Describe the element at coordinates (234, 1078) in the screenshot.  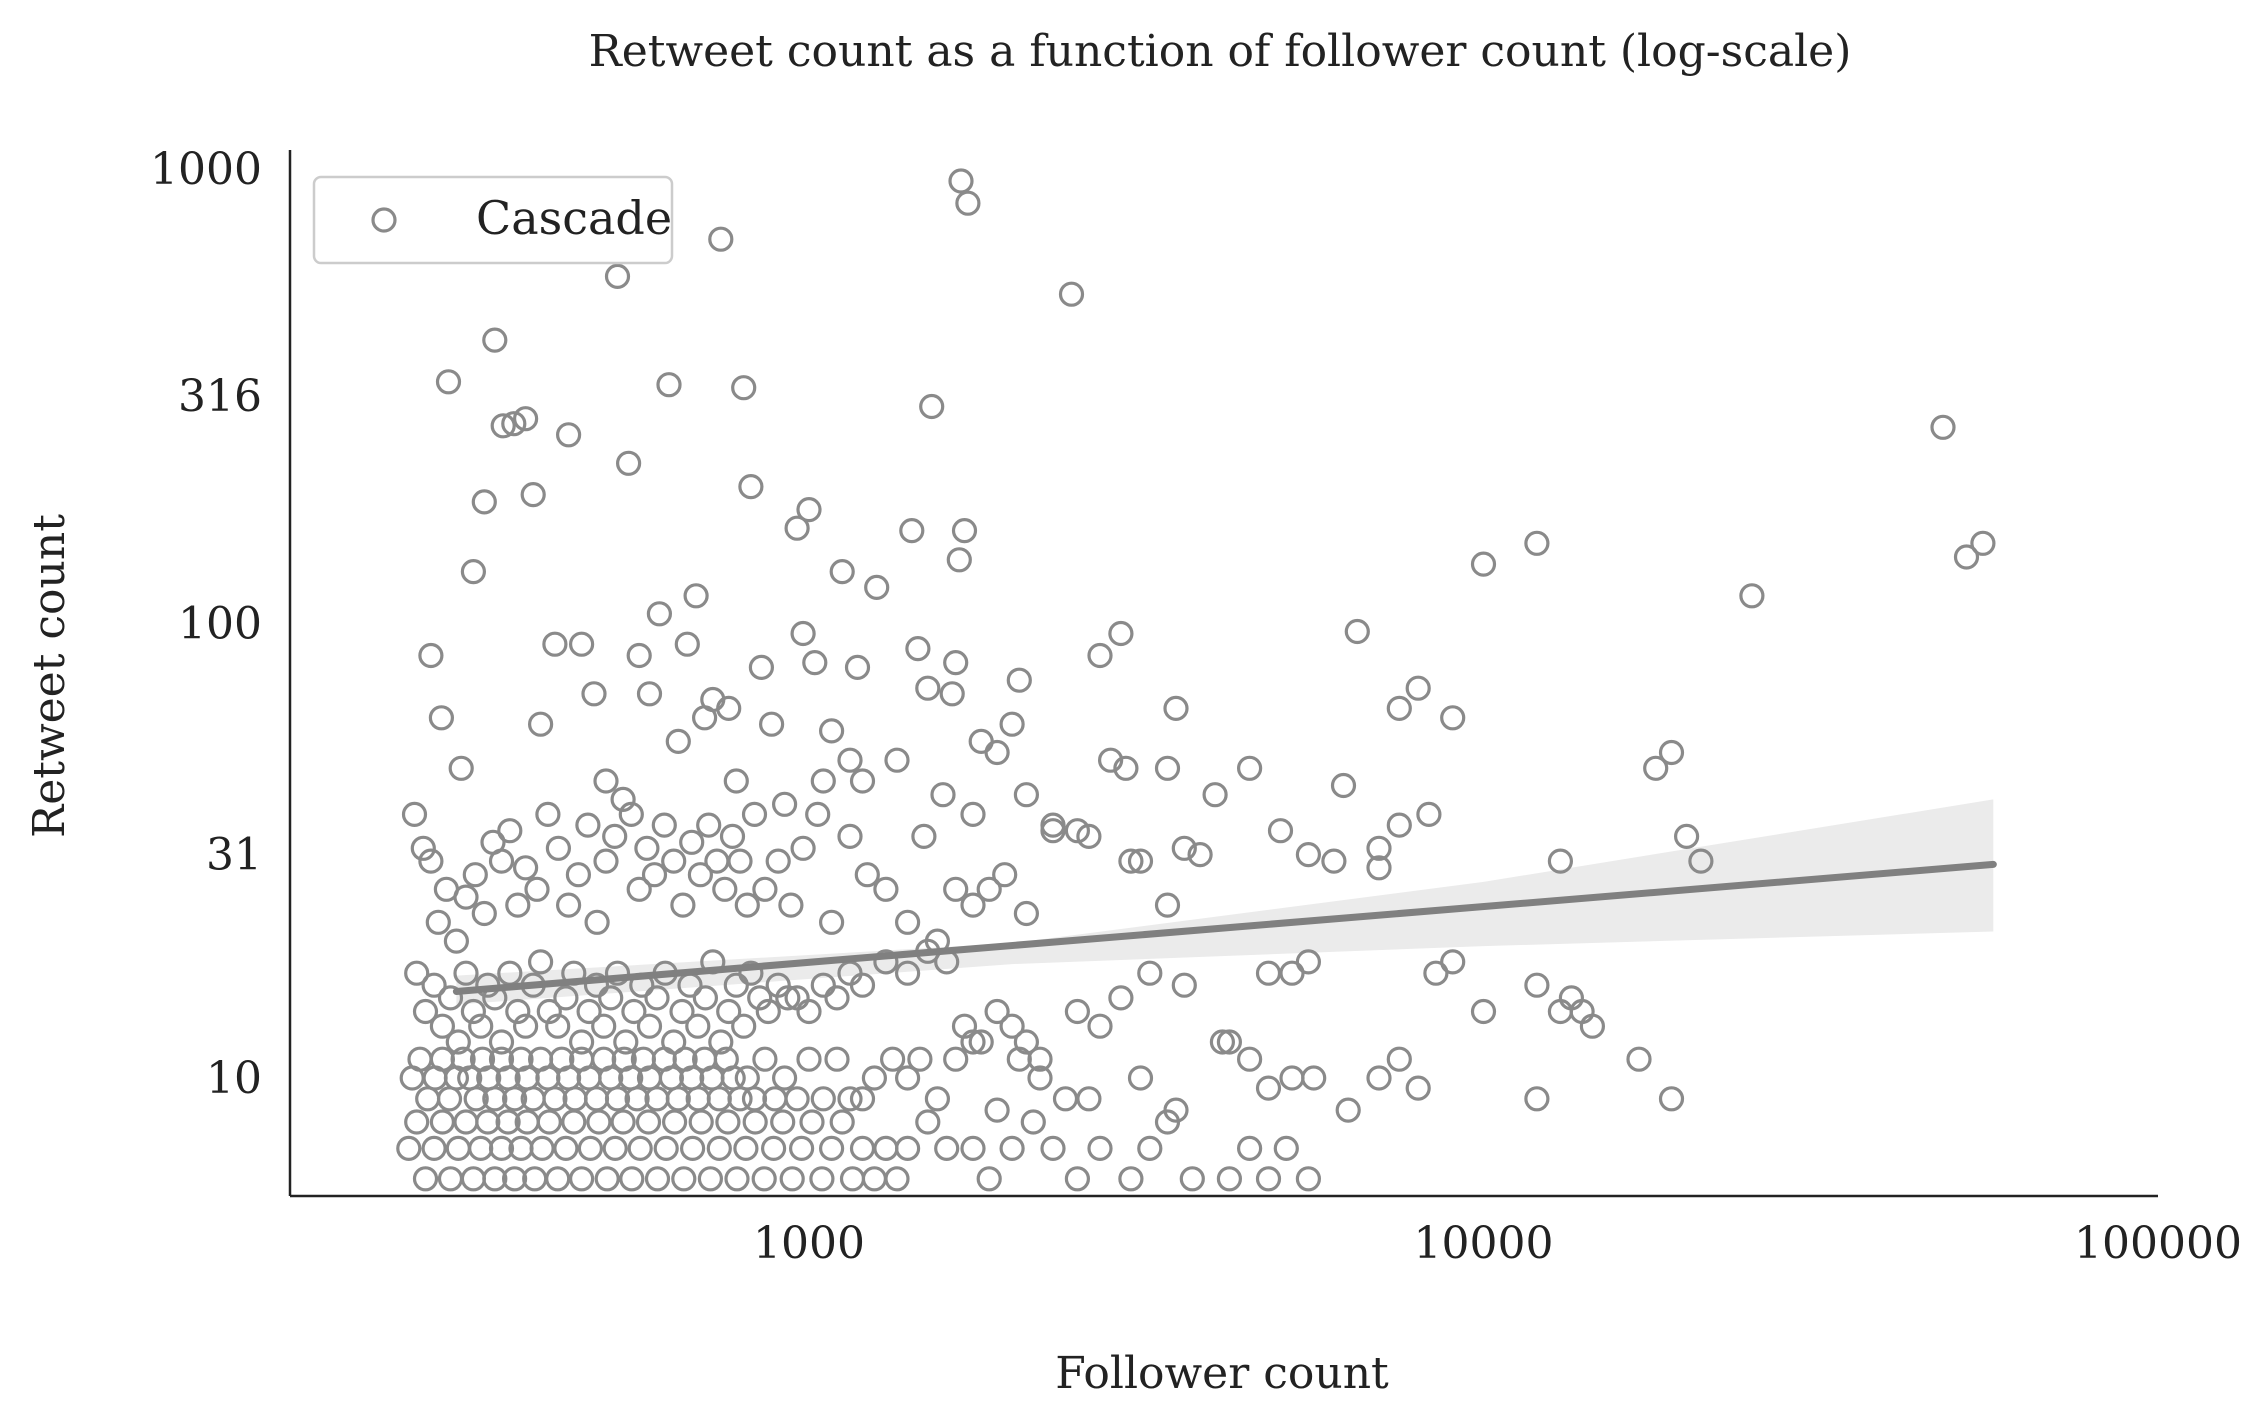
I see `y-tick-label-10: 10` at that location.